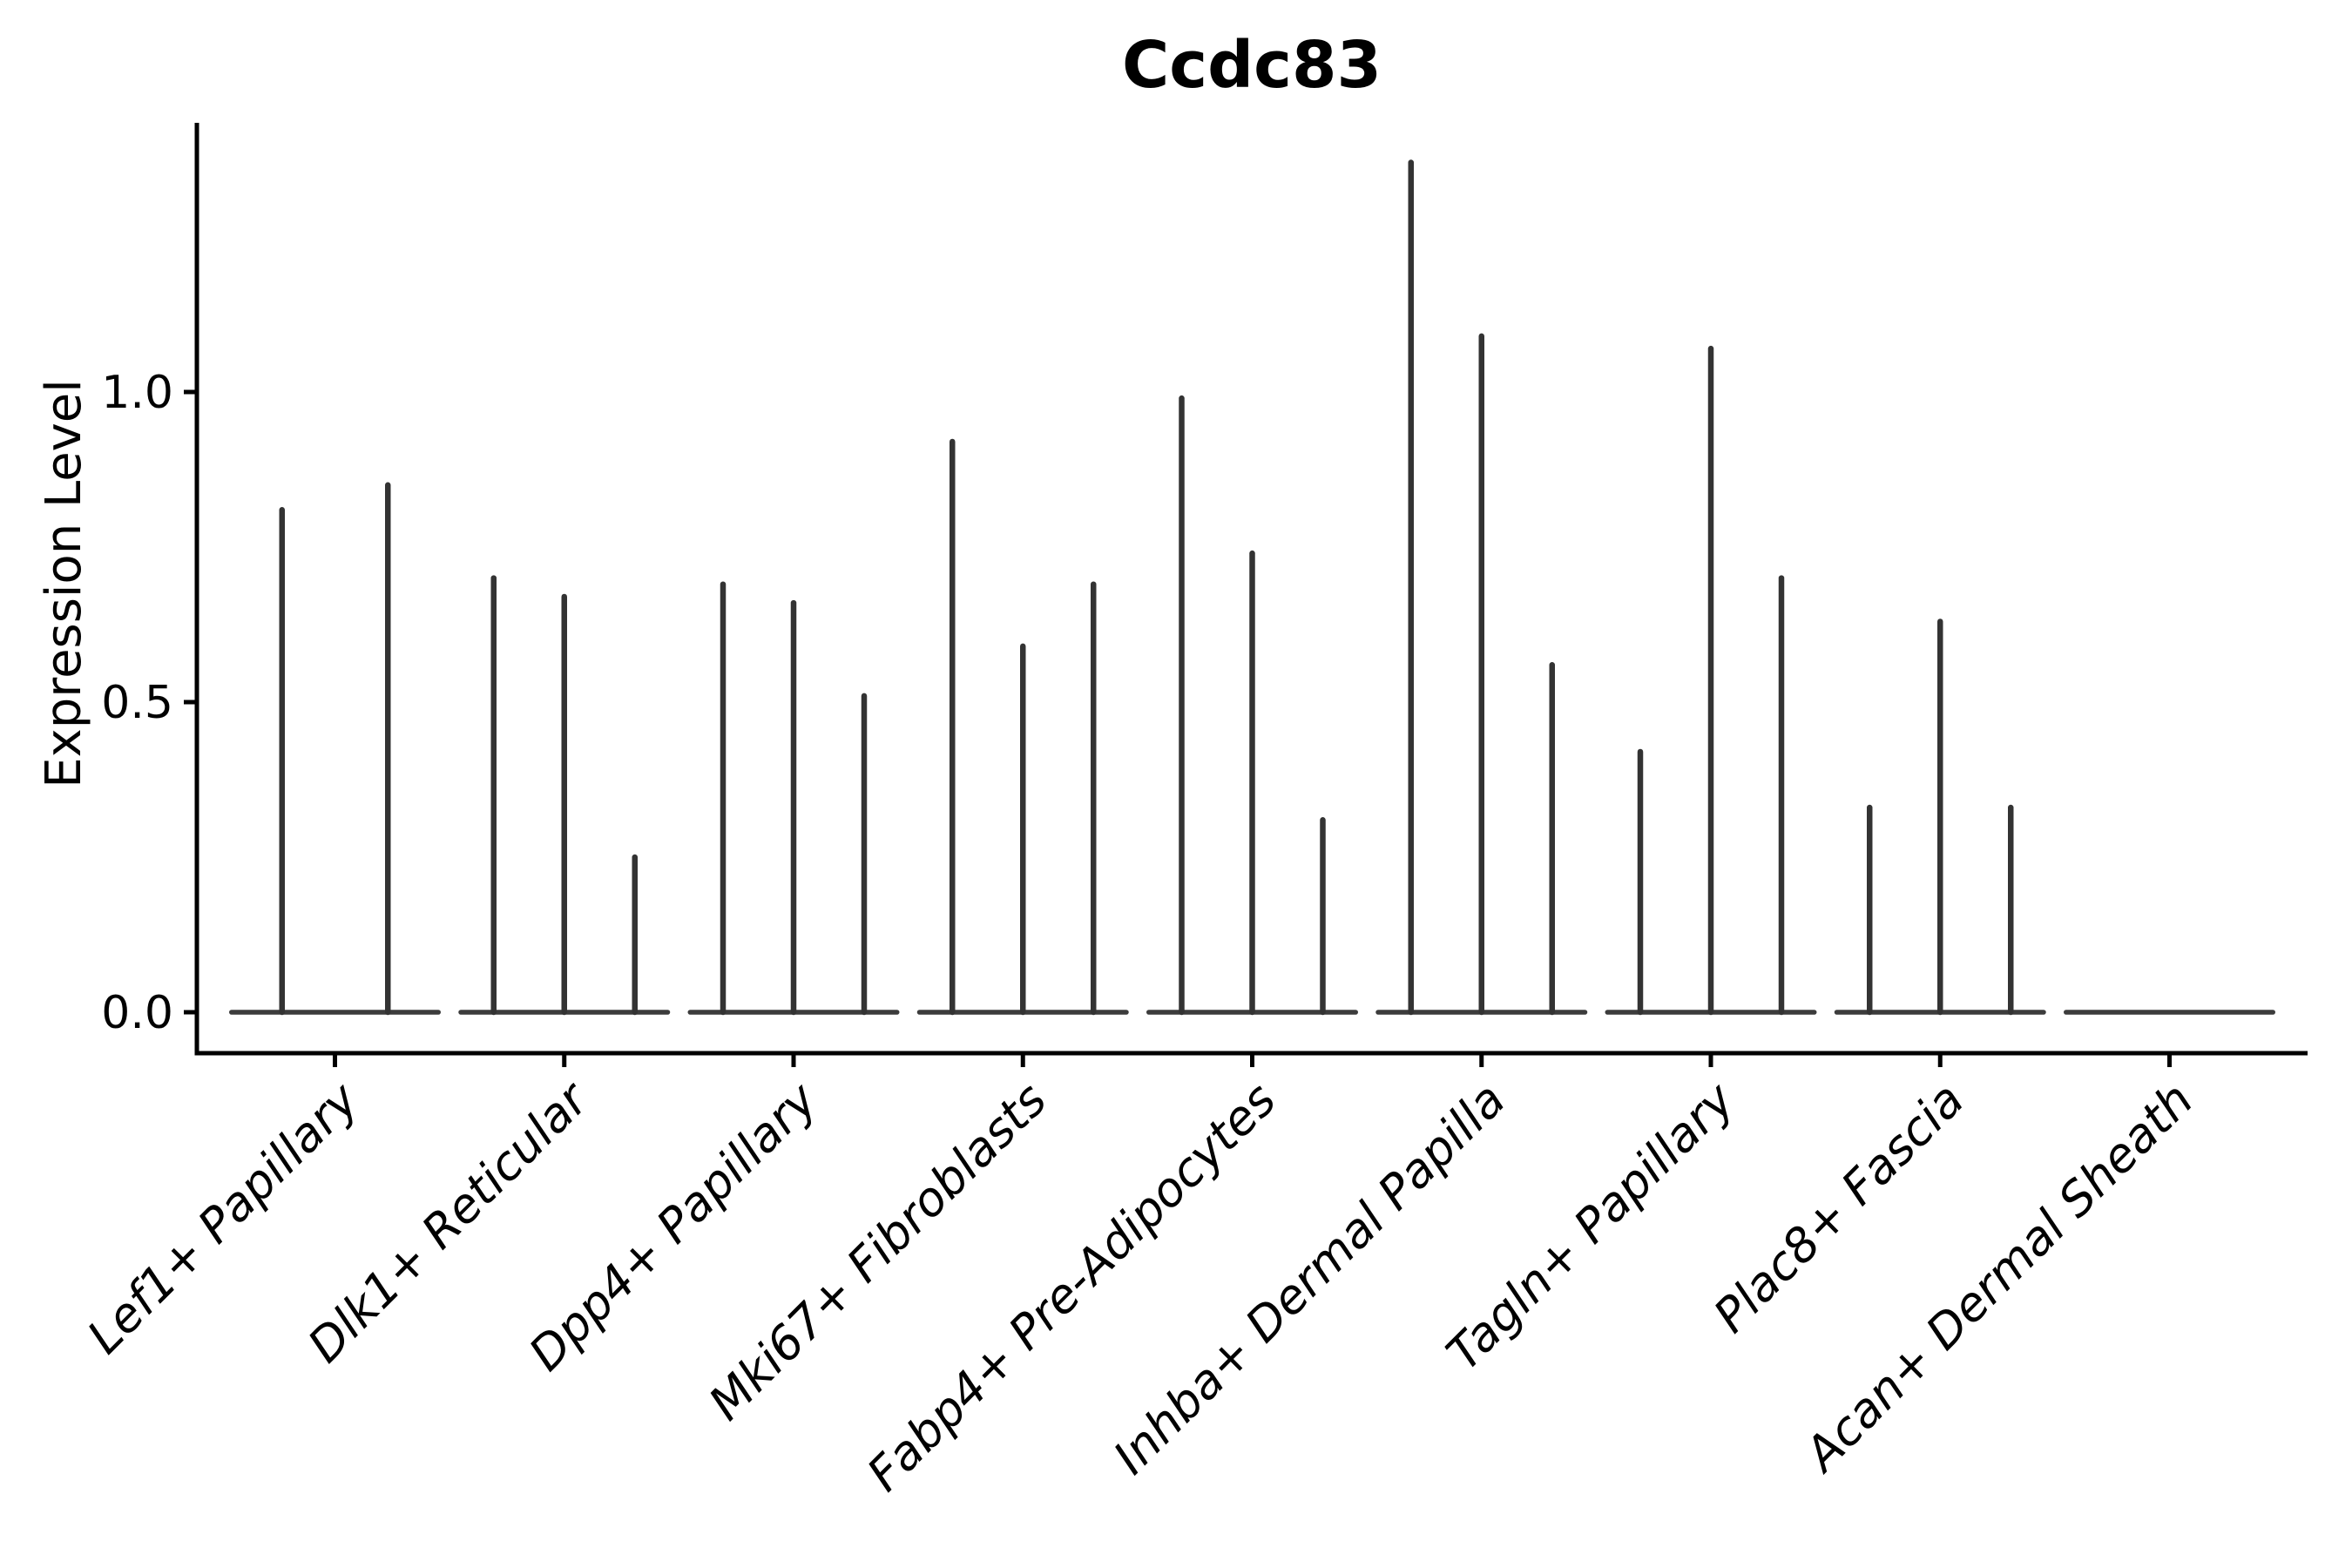 The width and height of the screenshot is (2352, 1568). Describe the element at coordinates (64, 583) in the screenshot. I see `y-axis-label: Expression Level` at that location.